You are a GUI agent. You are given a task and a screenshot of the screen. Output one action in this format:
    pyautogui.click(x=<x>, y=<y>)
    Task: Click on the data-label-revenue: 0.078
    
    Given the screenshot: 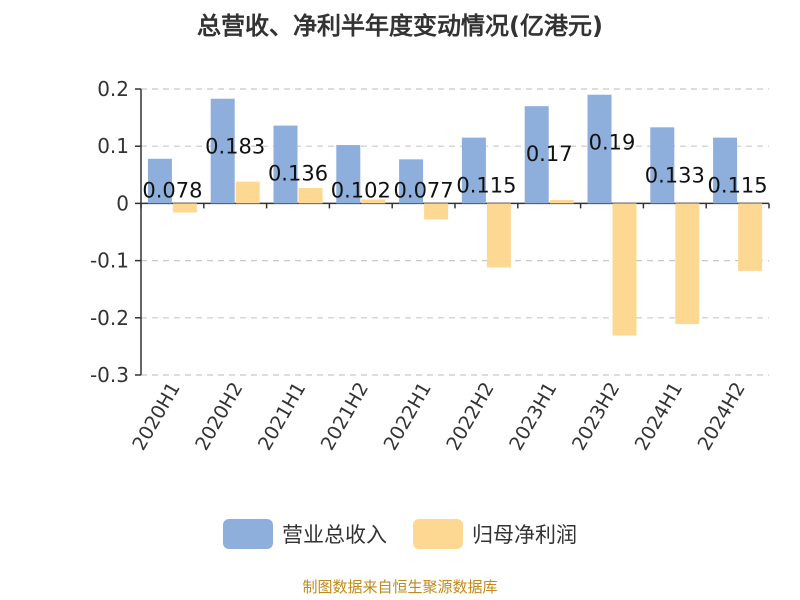 What is the action you would take?
    pyautogui.click(x=172, y=190)
    